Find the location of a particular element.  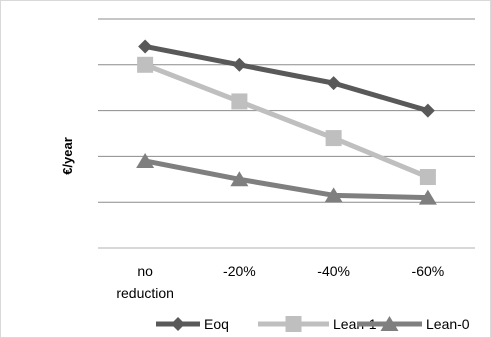

legend-label: Lean-0 is located at coordinates (448, 324).